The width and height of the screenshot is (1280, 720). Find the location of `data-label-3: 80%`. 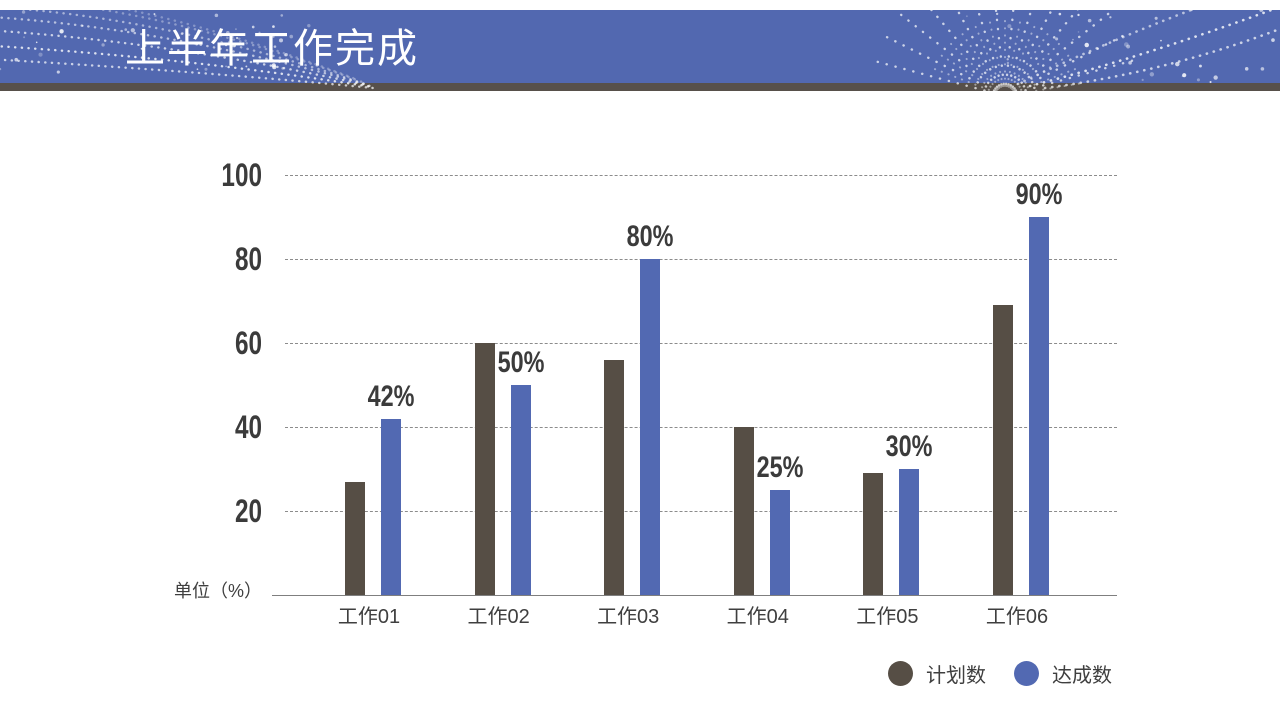

data-label-3: 80% is located at coordinates (650, 236).